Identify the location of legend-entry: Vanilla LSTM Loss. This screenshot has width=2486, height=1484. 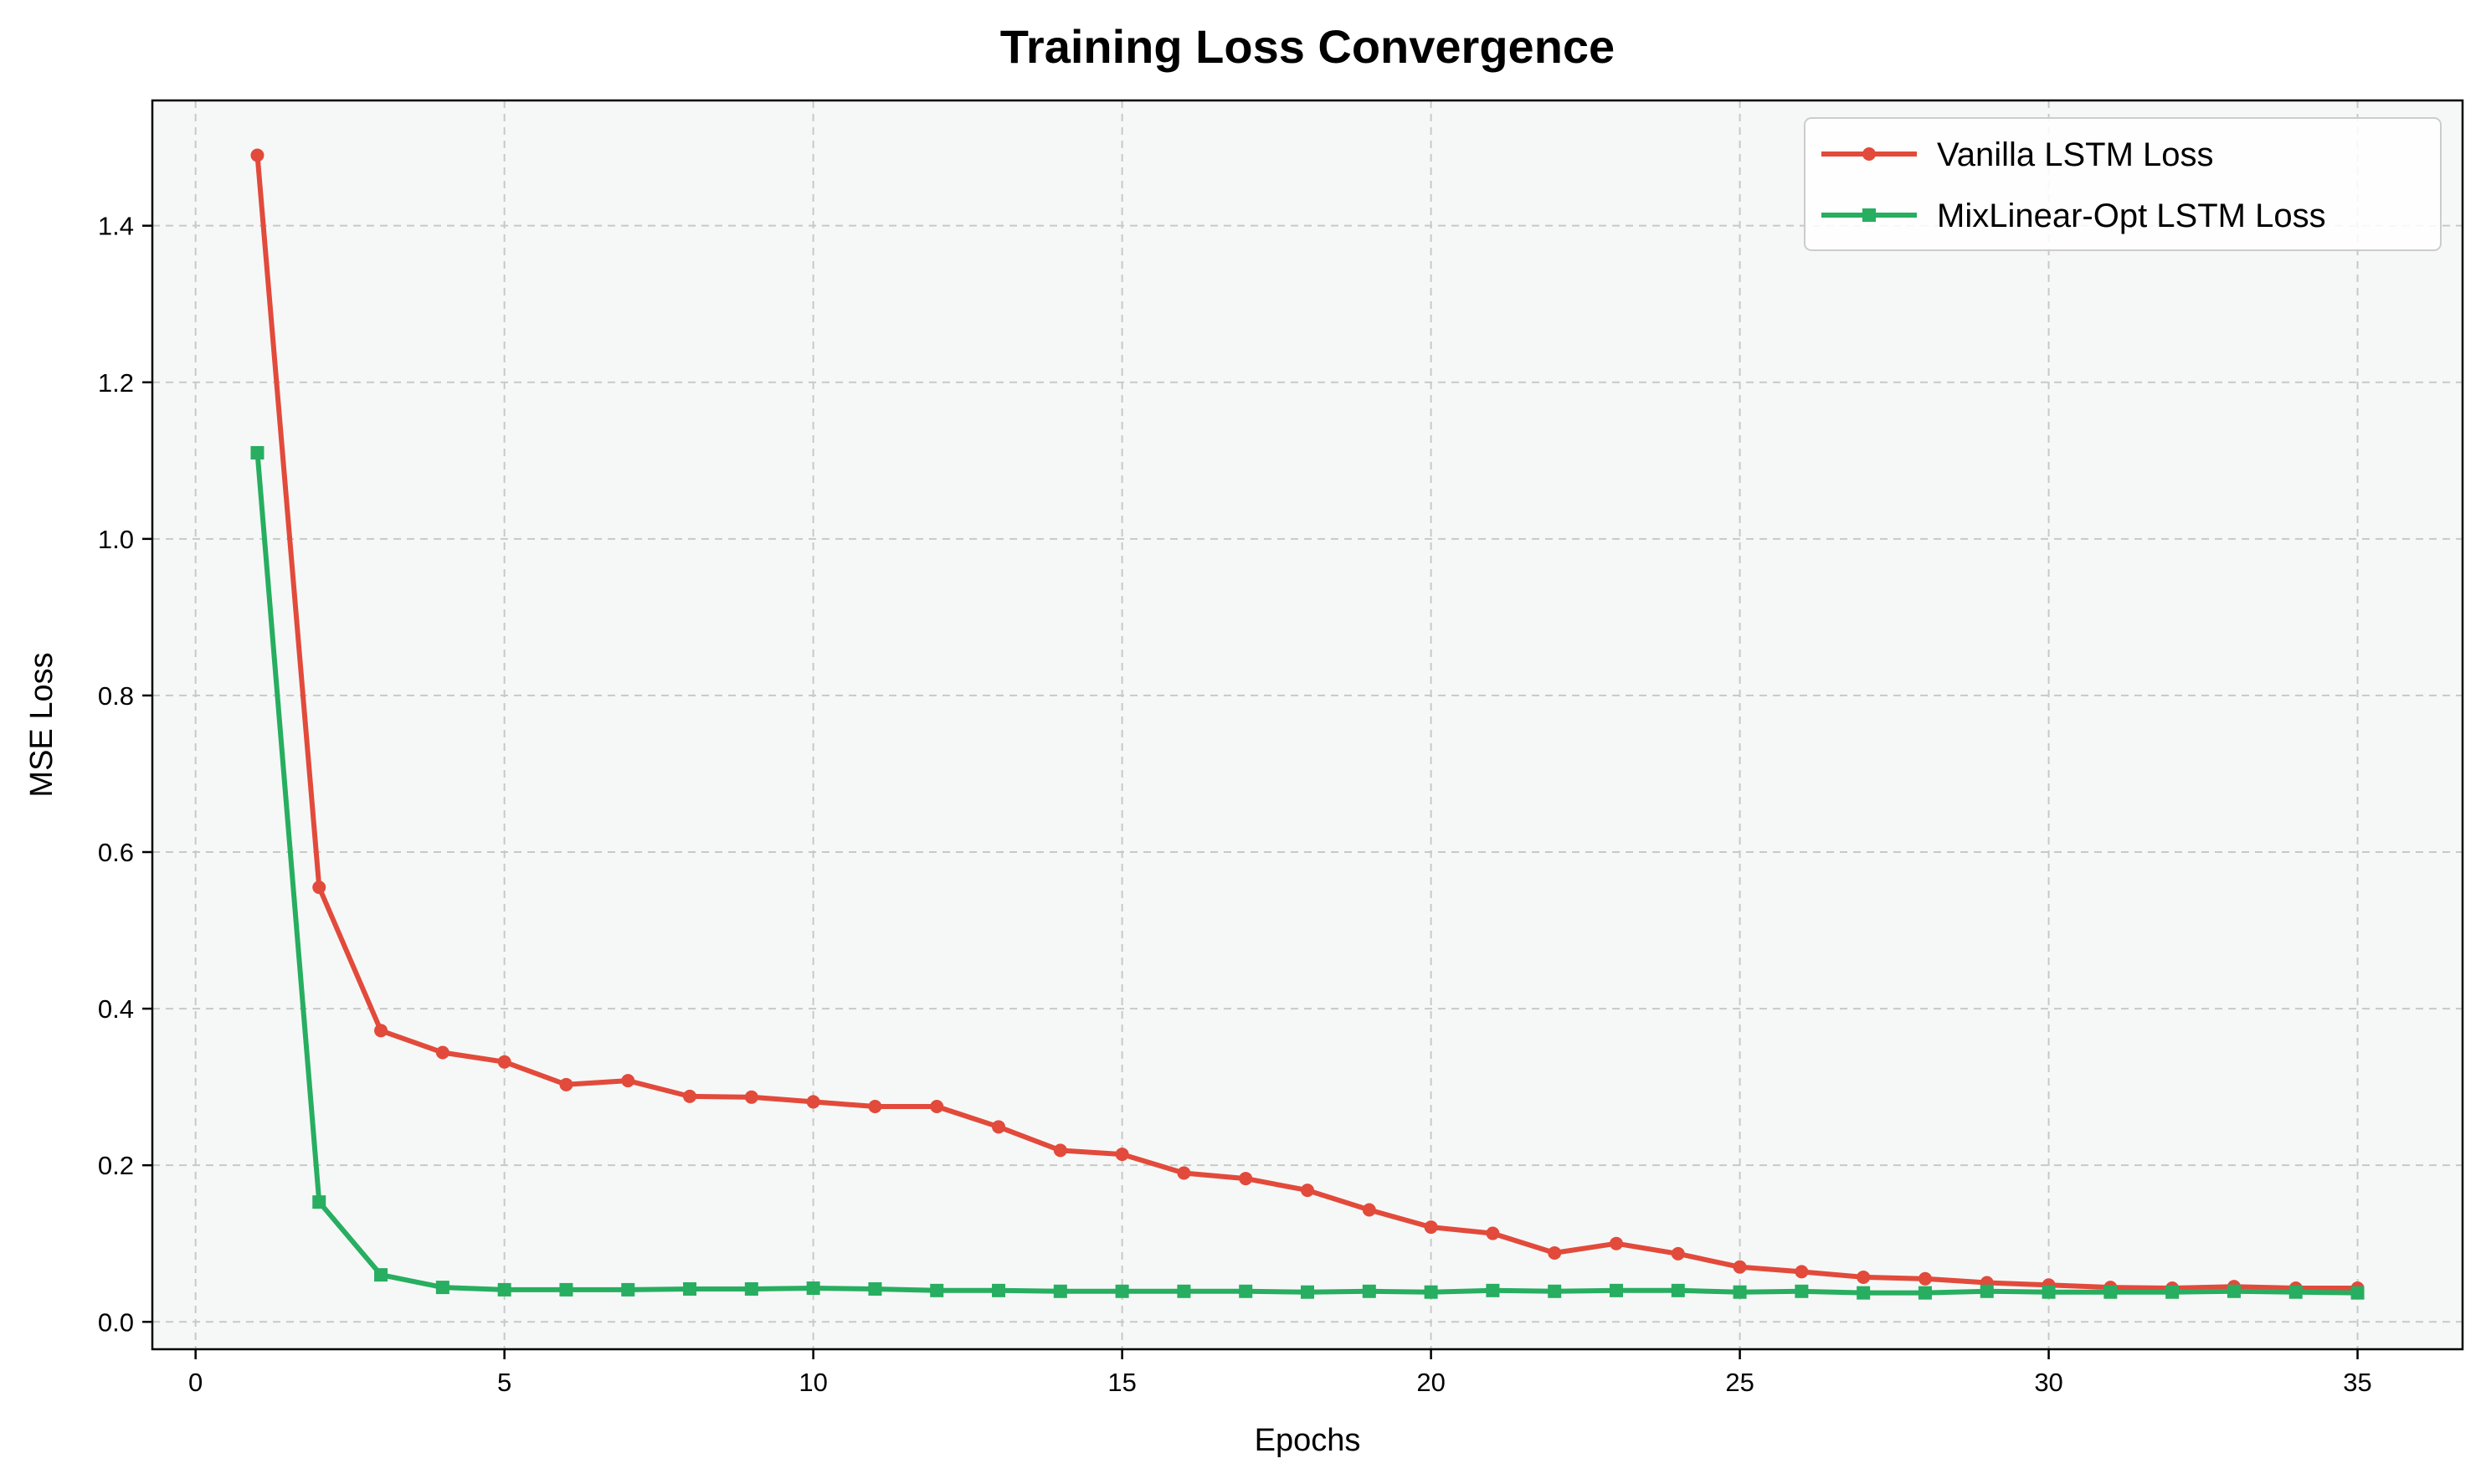
(2017, 154).